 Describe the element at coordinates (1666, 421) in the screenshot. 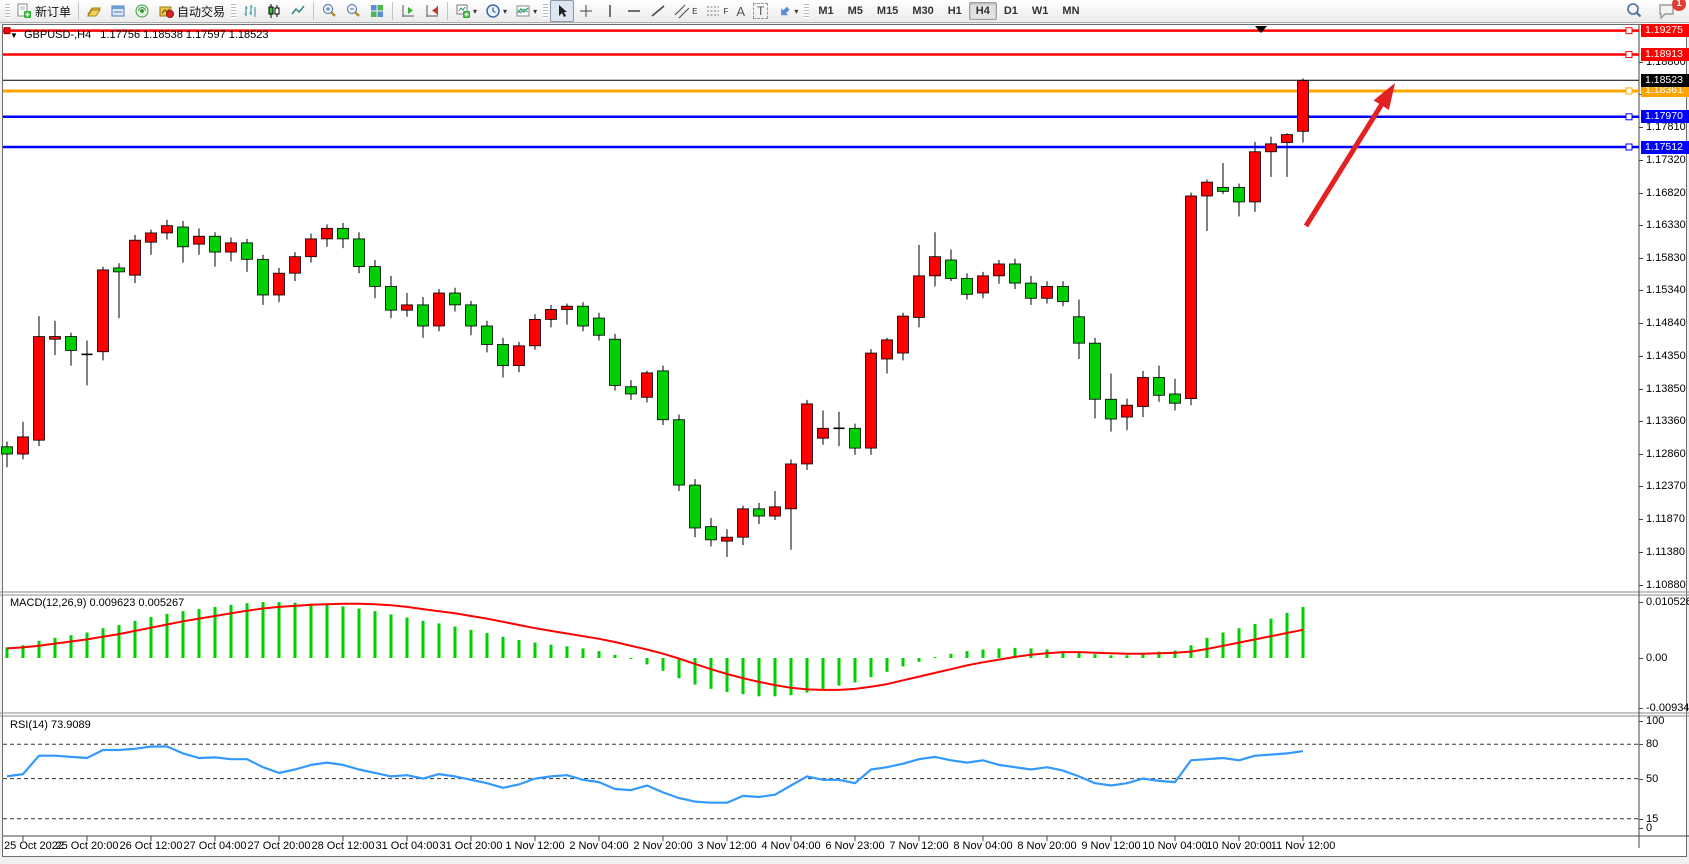

I see `price-tick-label: 1.13360` at that location.